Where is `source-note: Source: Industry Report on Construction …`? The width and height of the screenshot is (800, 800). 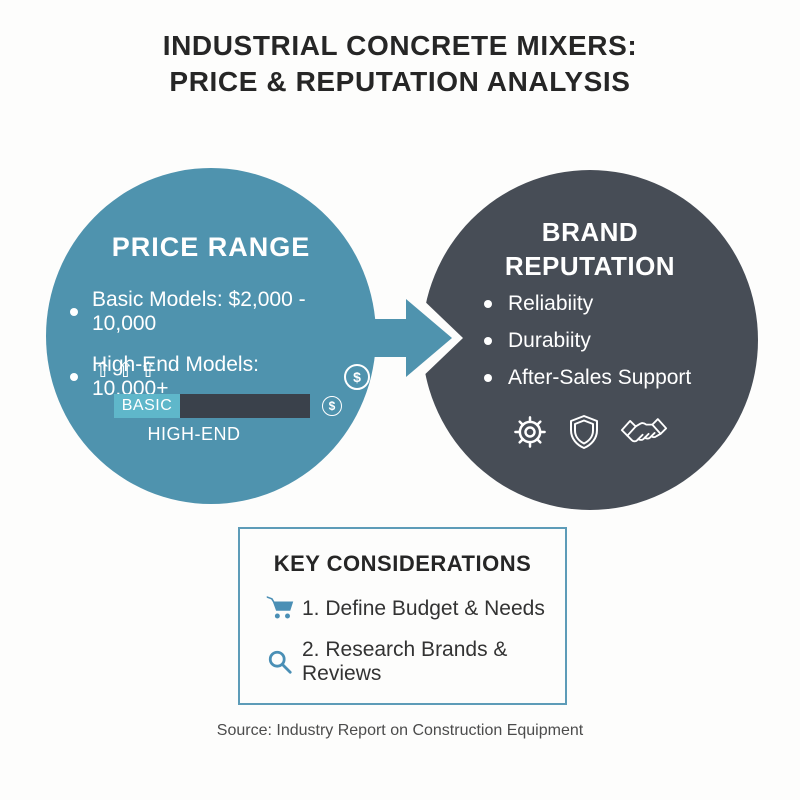 source-note: Source: Industry Report on Construction … is located at coordinates (400, 730).